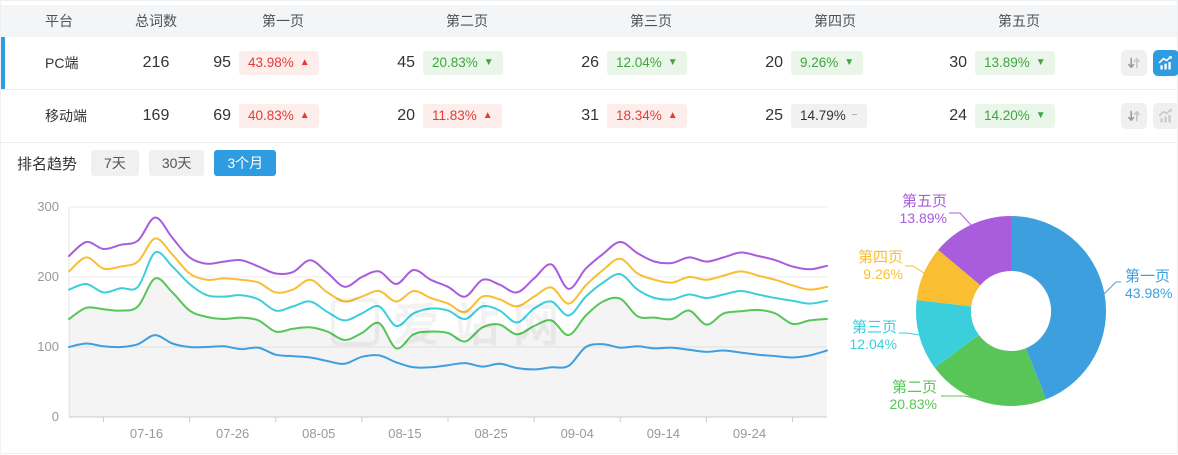  I want to click on page3-pct-badge: 18.34% ▲, so click(647, 116).